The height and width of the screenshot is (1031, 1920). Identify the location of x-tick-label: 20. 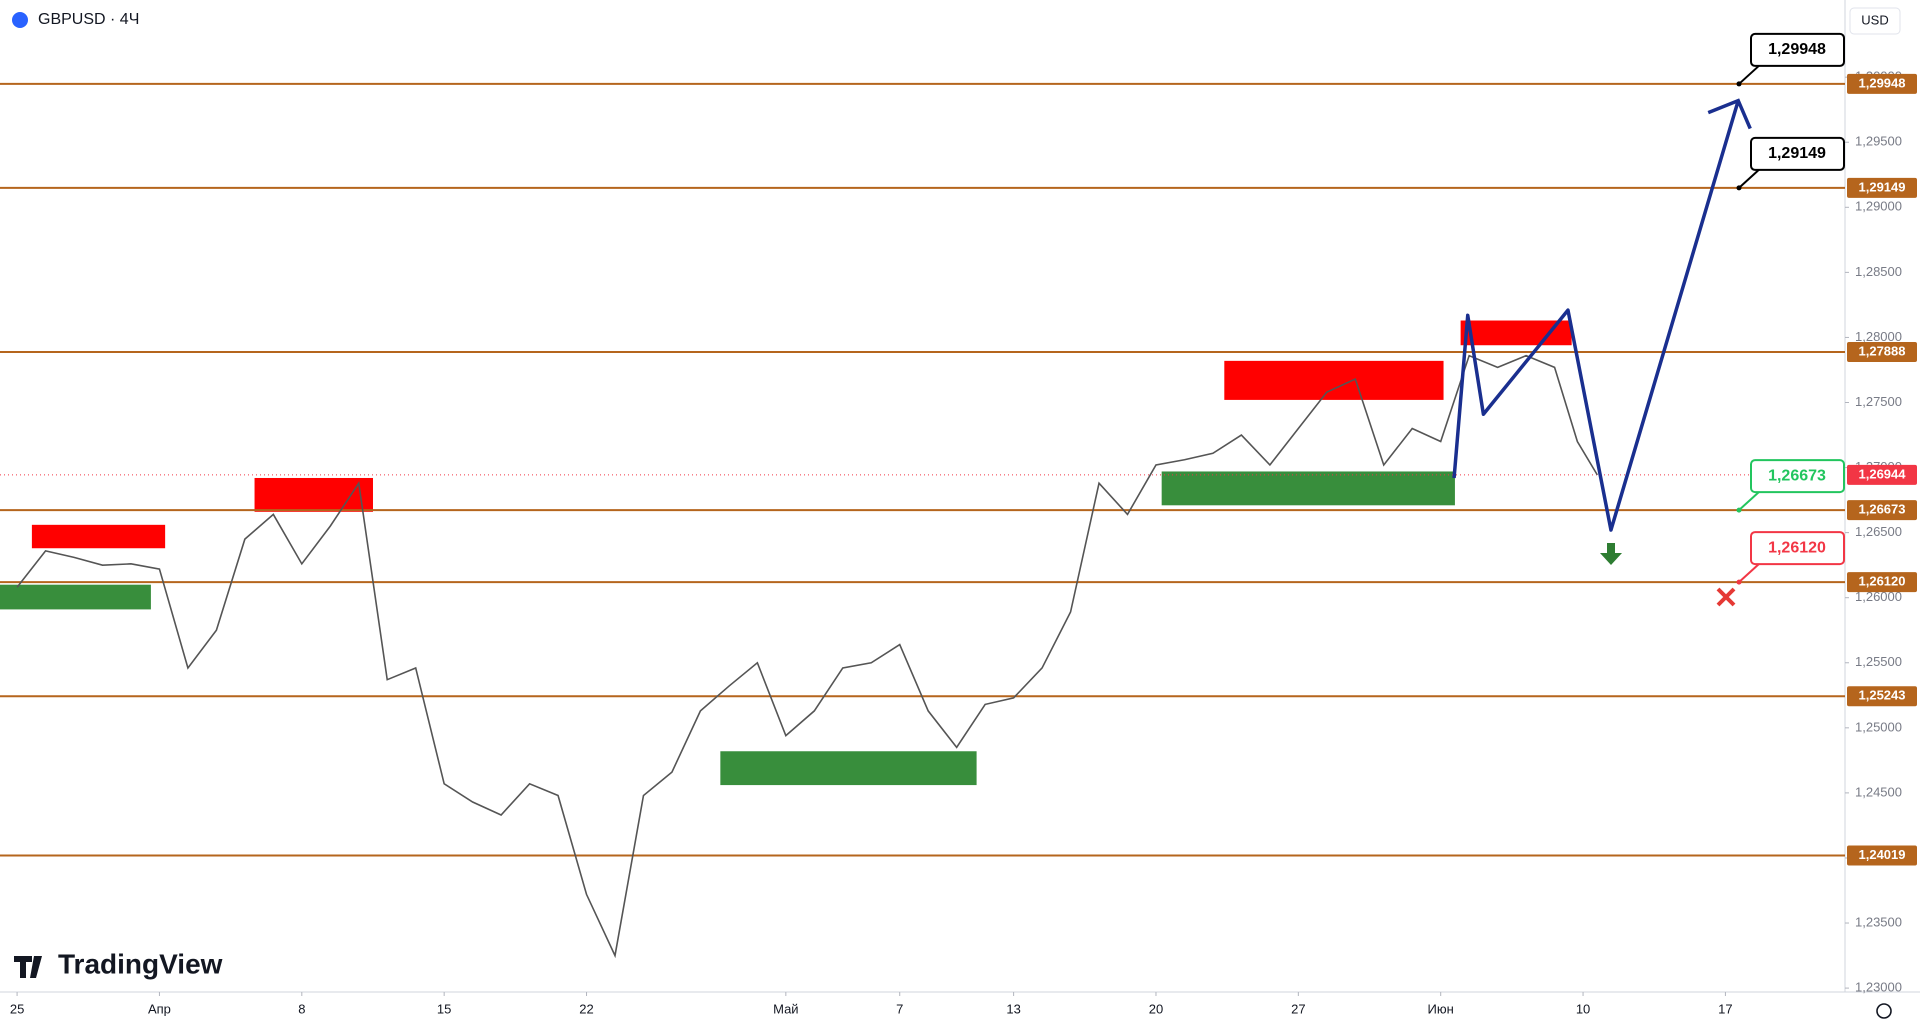
(1156, 1008).